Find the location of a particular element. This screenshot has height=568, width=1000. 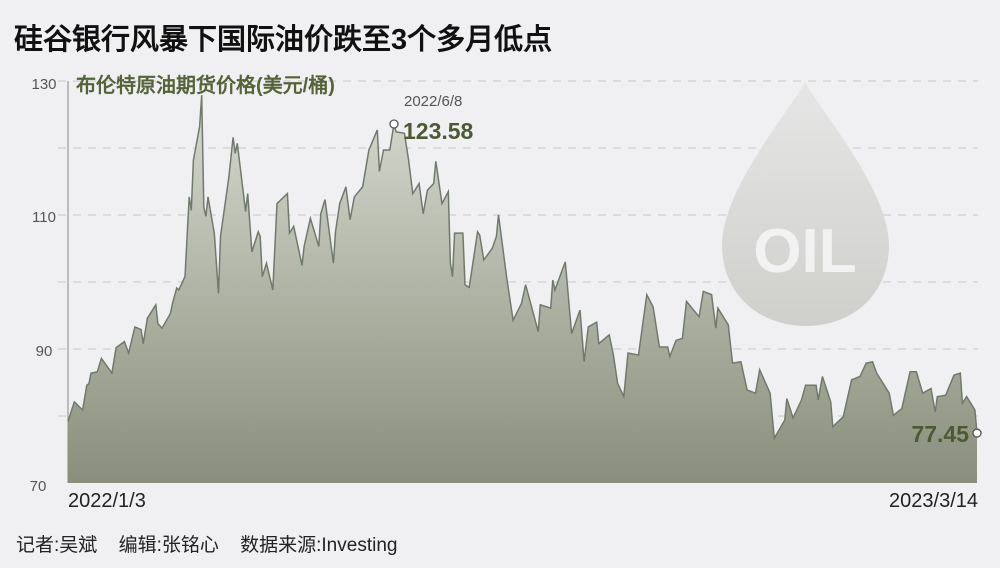

peak-marker is located at coordinates (394, 124).